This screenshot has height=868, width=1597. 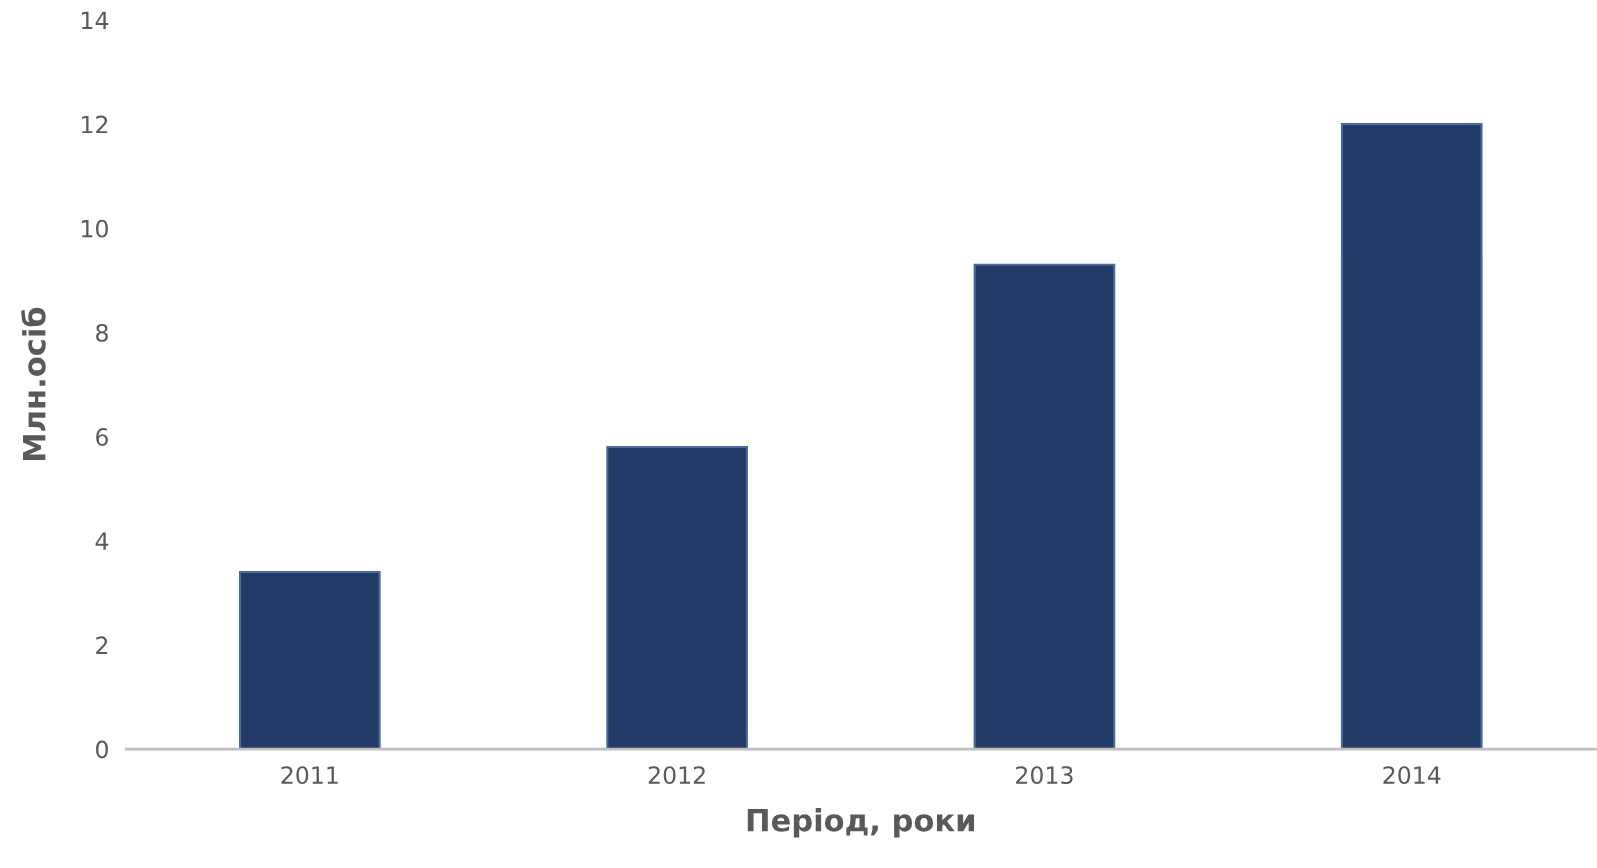 What do you see at coordinates (95, 228) in the screenshot?
I see `y-tick-label: 10` at bounding box center [95, 228].